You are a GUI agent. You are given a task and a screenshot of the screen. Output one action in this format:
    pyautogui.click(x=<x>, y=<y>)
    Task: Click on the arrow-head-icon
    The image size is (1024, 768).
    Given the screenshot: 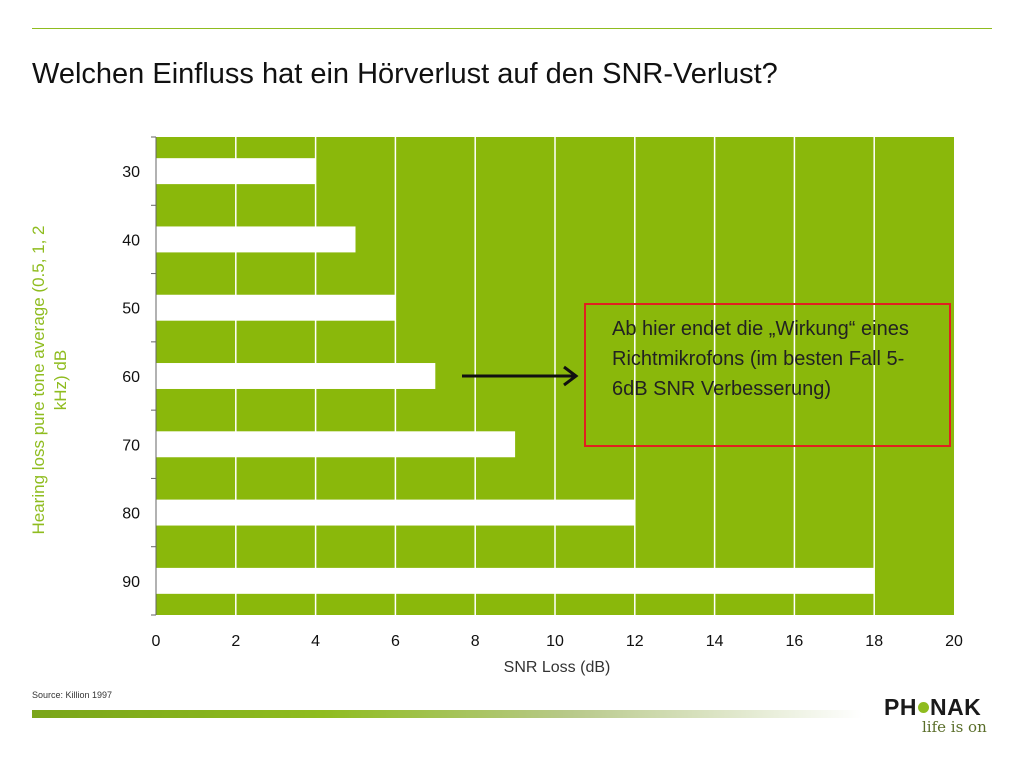 What is the action you would take?
    pyautogui.click(x=571, y=376)
    